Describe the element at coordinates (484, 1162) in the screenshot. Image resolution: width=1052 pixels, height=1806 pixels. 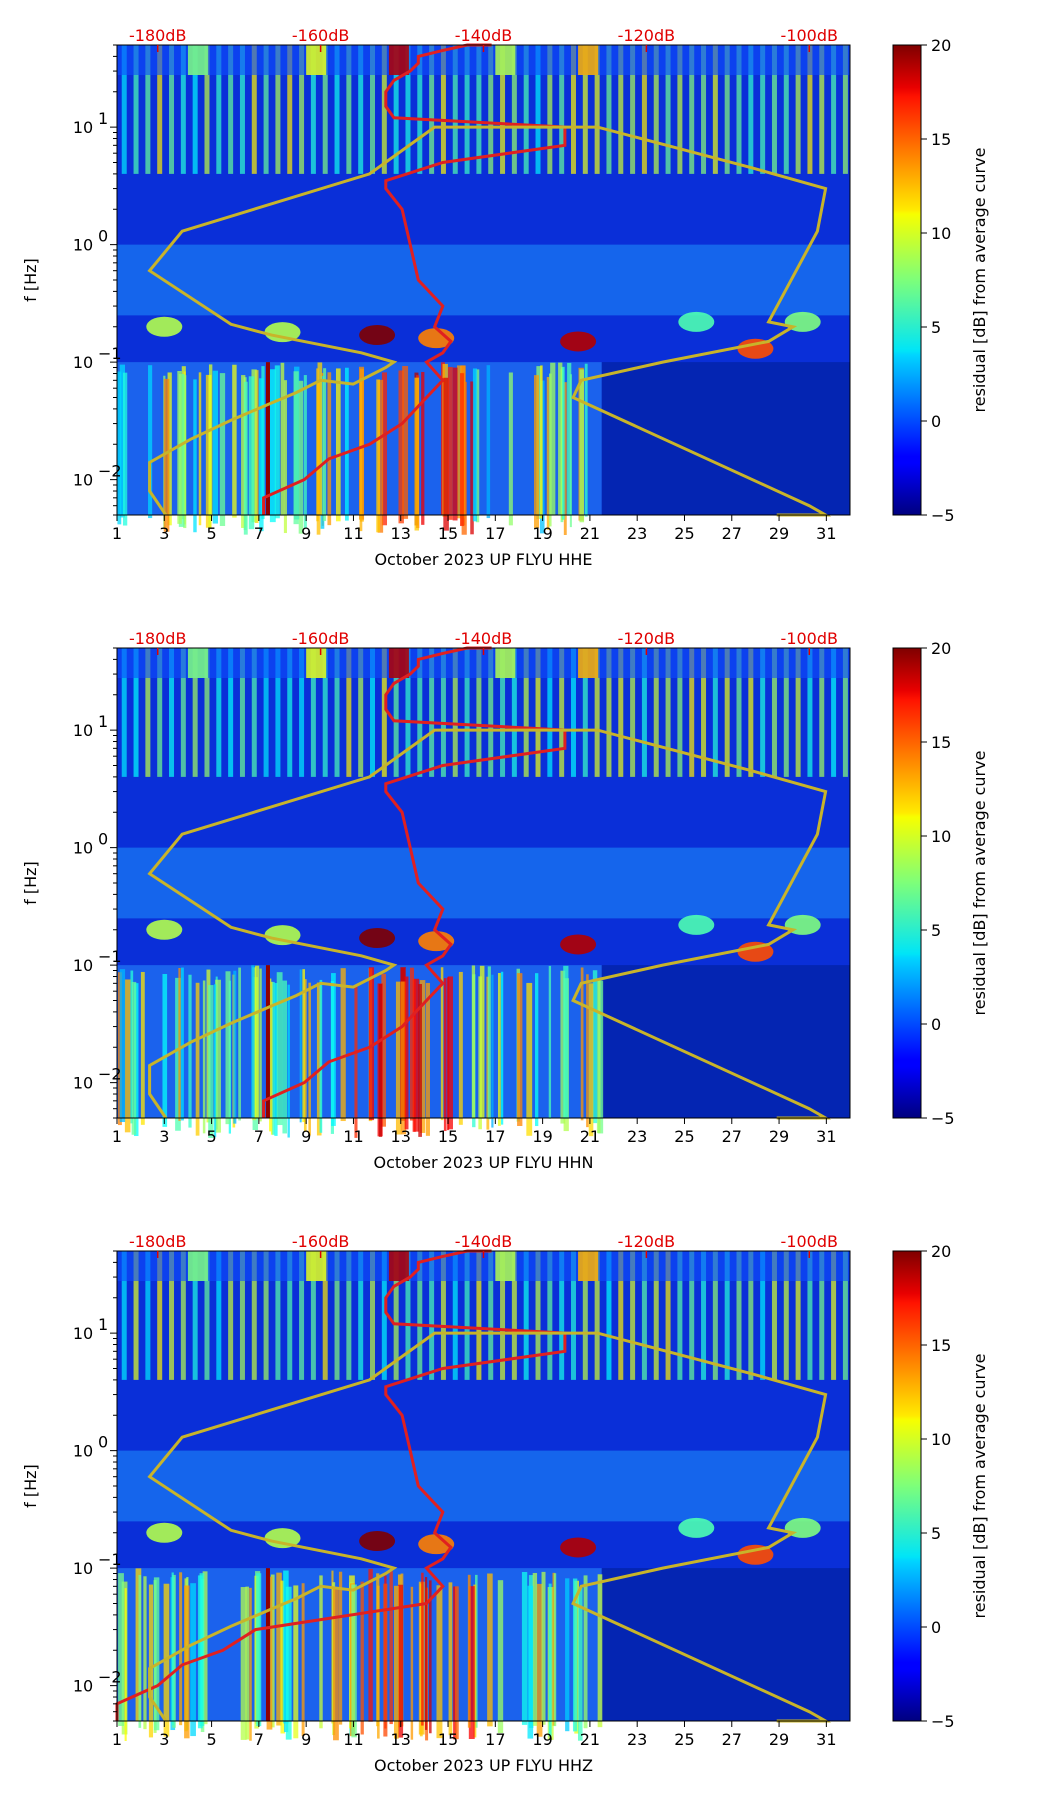
I see `x-axis-label: October 2023 UP FLYU HHN` at that location.